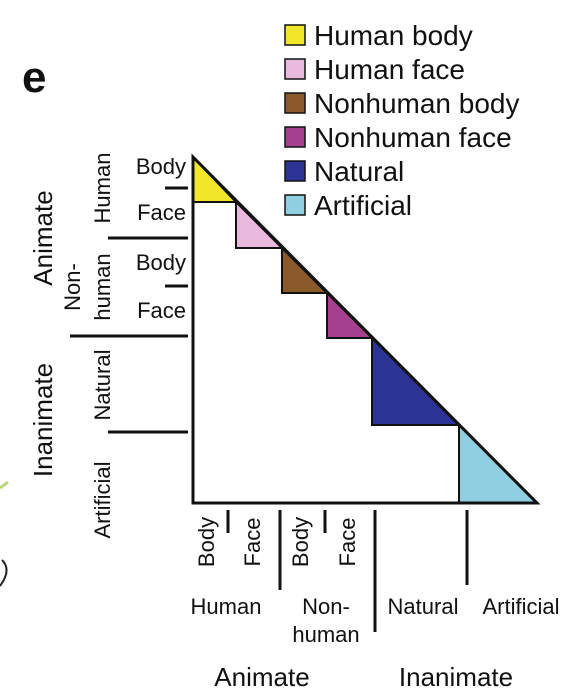  I want to click on bottom-label-human-body: Body, so click(206, 542).